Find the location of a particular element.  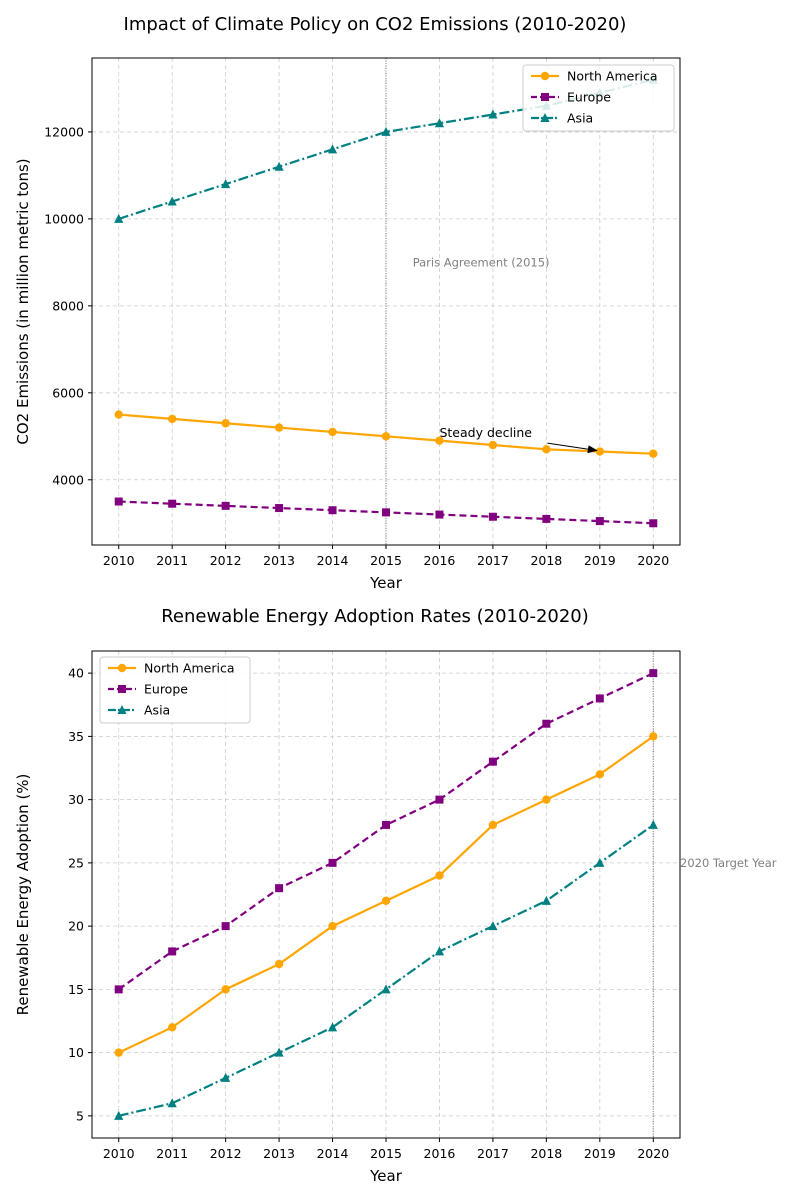

y-tick-label: 10 is located at coordinates (76, 1052).